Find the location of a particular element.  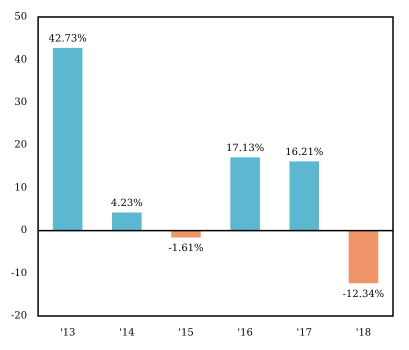

x-tick-label: '13 is located at coordinates (68, 333).